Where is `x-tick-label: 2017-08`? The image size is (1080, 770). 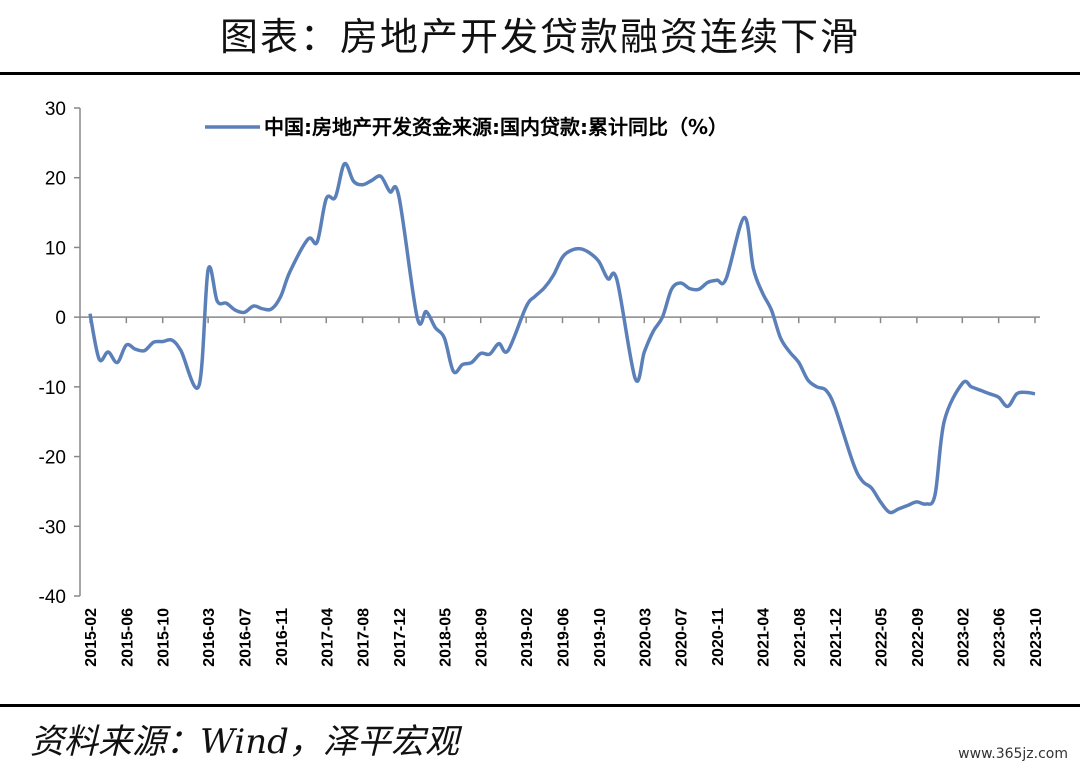
x-tick-label: 2017-08 is located at coordinates (364, 637).